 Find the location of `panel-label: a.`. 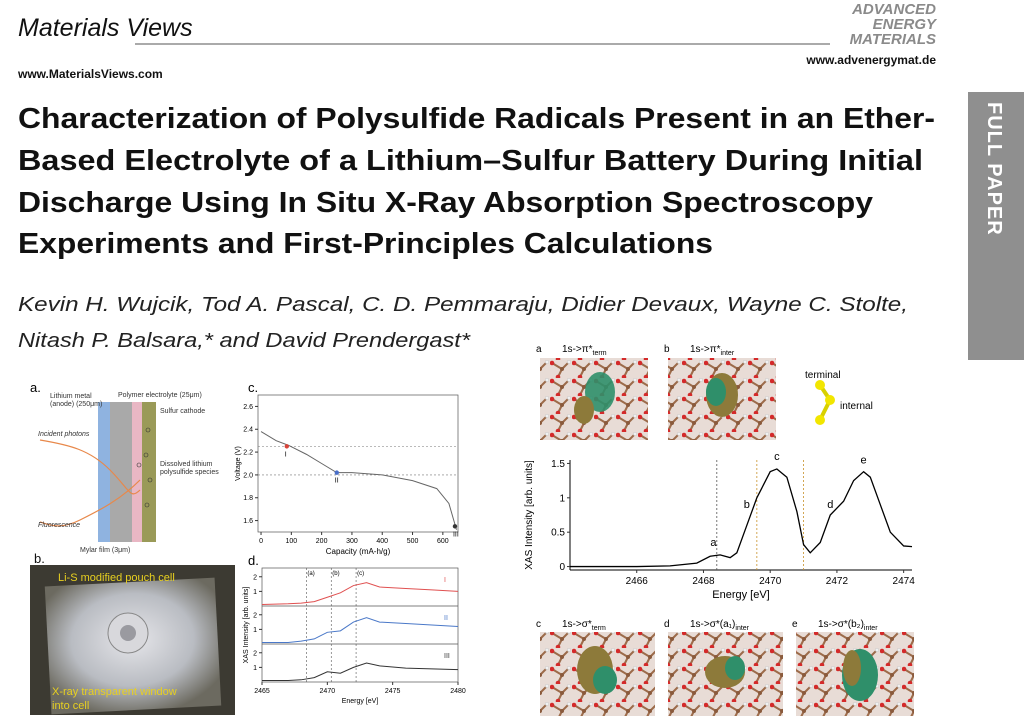

panel-label: a. is located at coordinates (35, 387).